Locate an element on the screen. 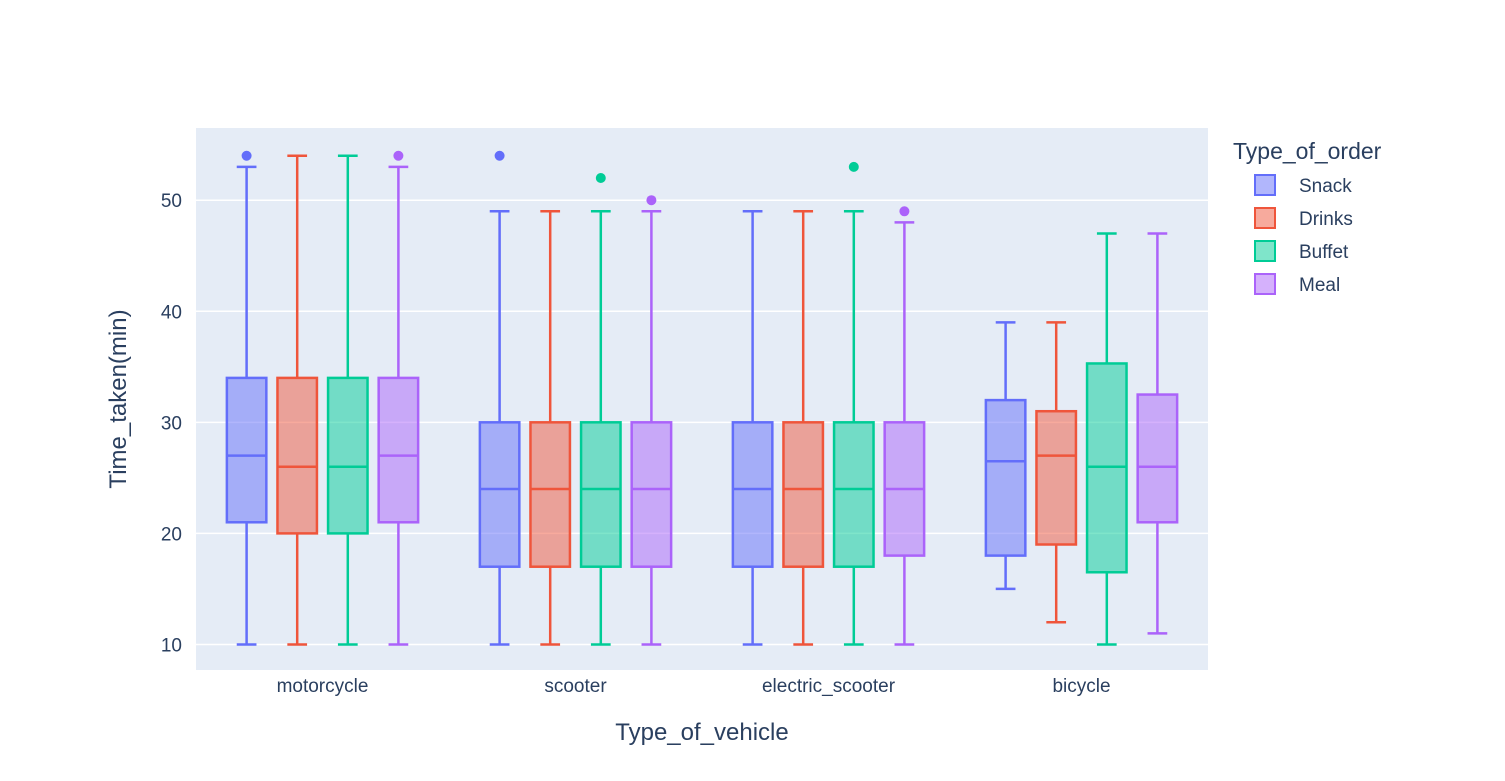 This screenshot has height=781, width=1505. box-snack-motorcycle is located at coordinates (246, 398).